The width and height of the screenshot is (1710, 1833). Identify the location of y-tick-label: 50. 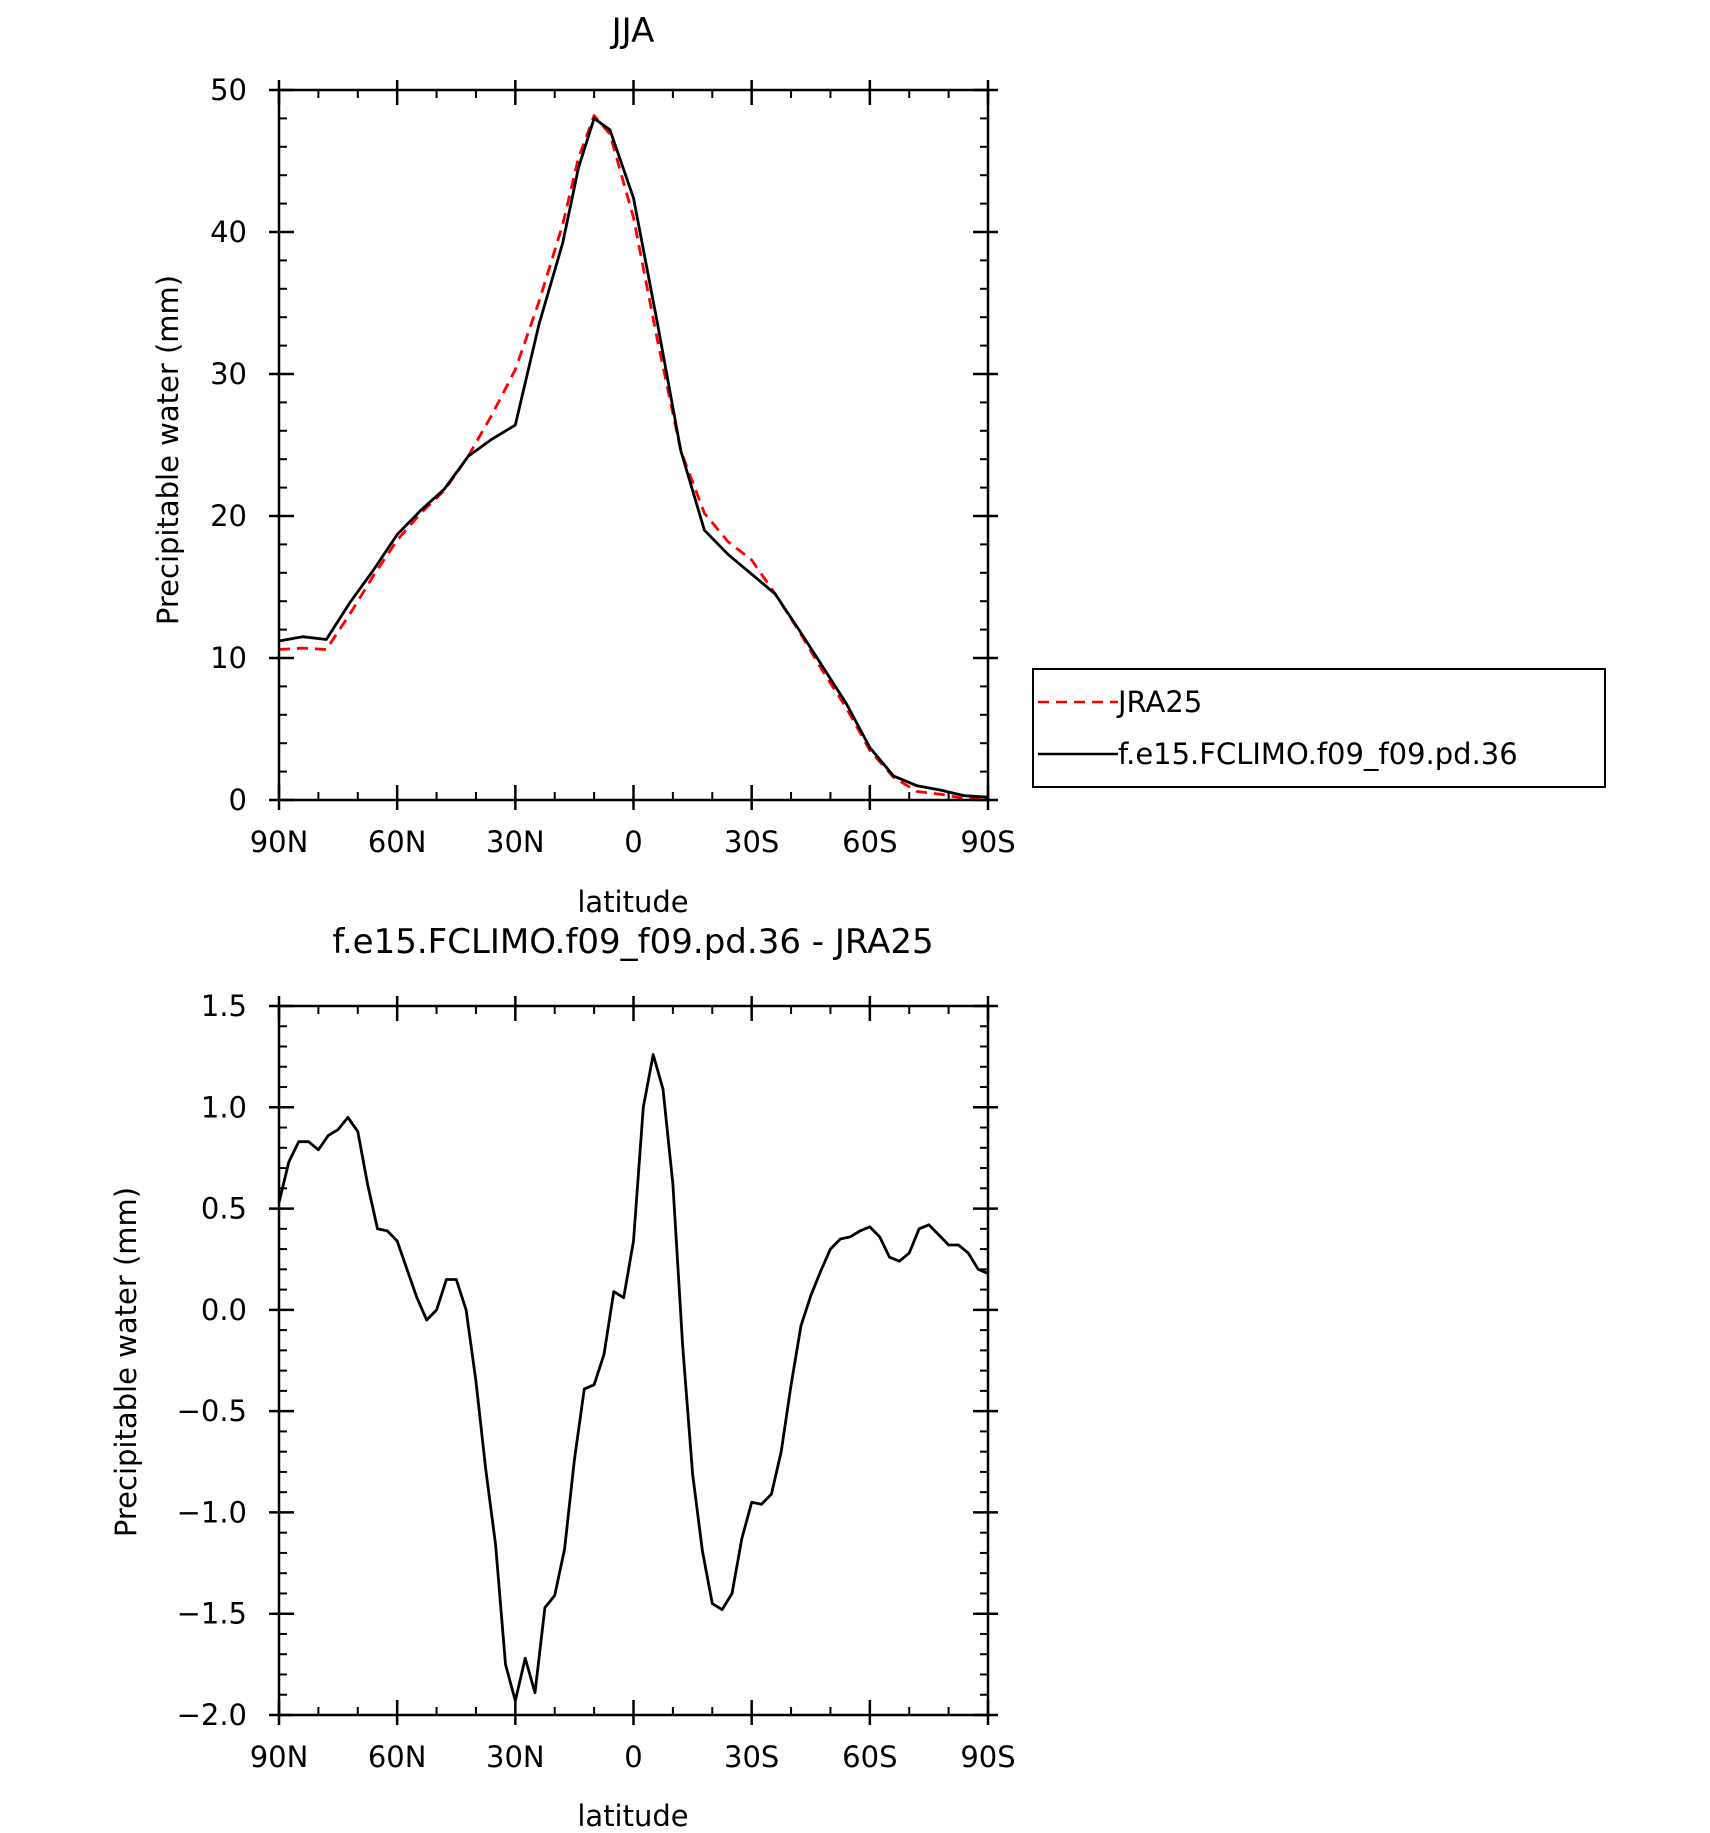
(228, 90).